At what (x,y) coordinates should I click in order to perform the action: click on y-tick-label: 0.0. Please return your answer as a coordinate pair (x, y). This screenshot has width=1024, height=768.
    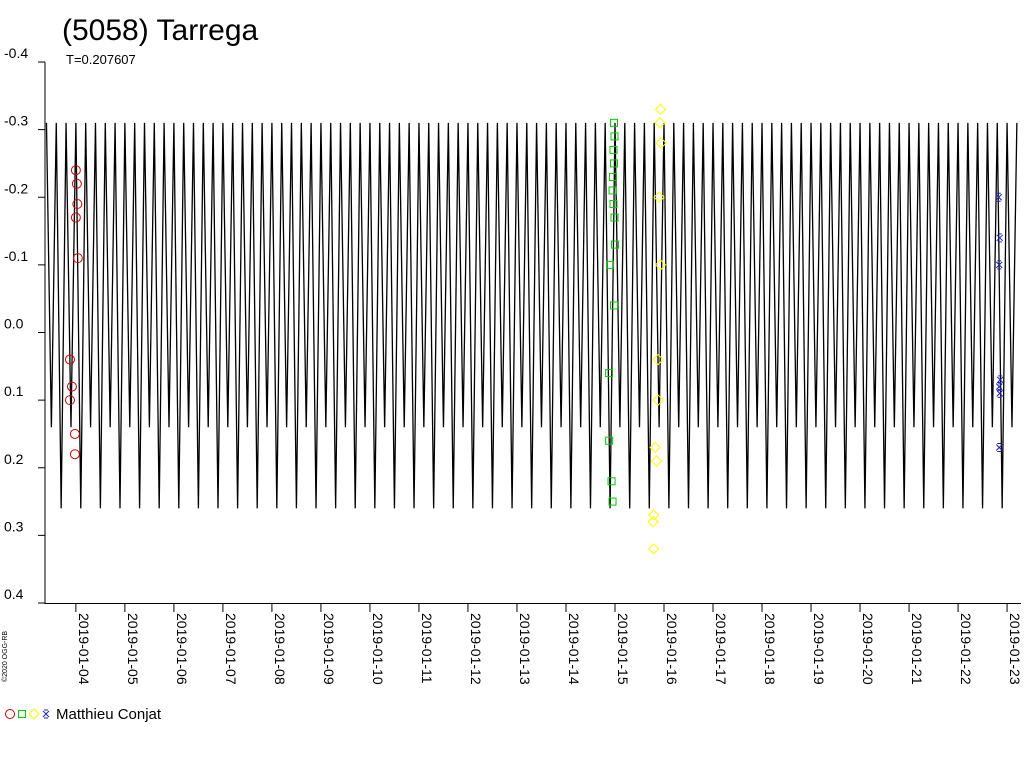
    Looking at the image, I should click on (14, 324).